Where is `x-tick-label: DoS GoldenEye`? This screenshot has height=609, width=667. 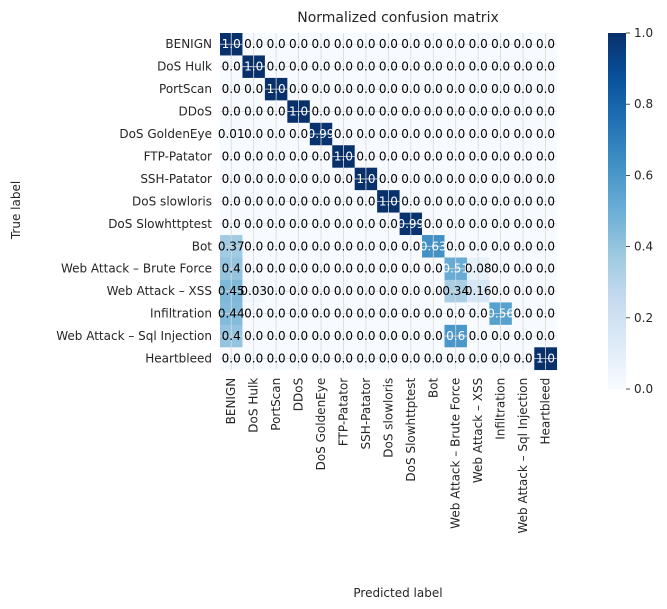
x-tick-label: DoS GoldenEye is located at coordinates (321, 424).